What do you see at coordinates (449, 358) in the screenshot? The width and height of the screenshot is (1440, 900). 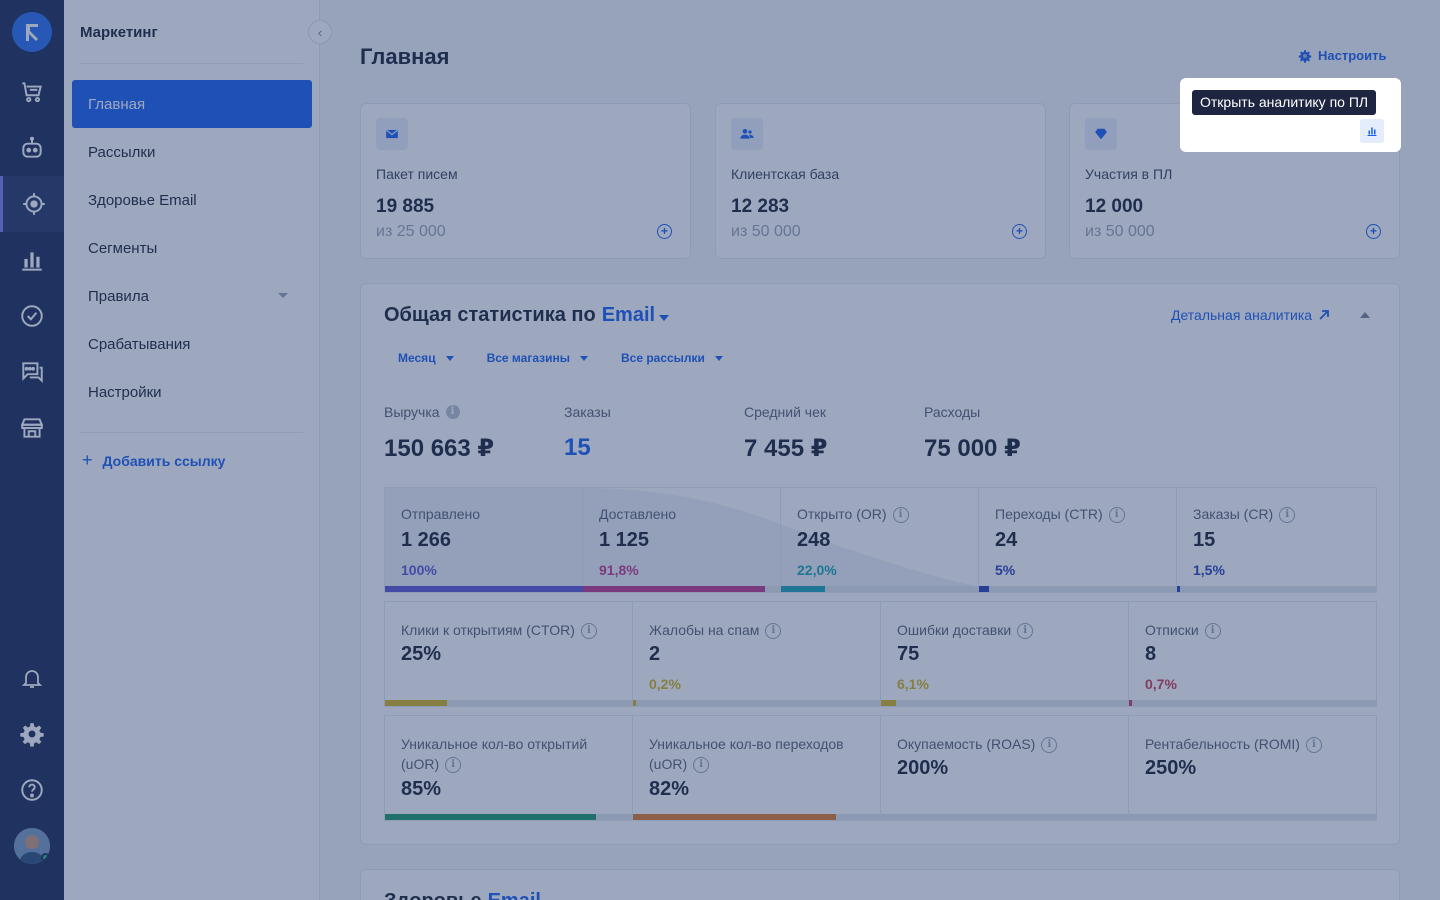 I see `caret-down-icon` at bounding box center [449, 358].